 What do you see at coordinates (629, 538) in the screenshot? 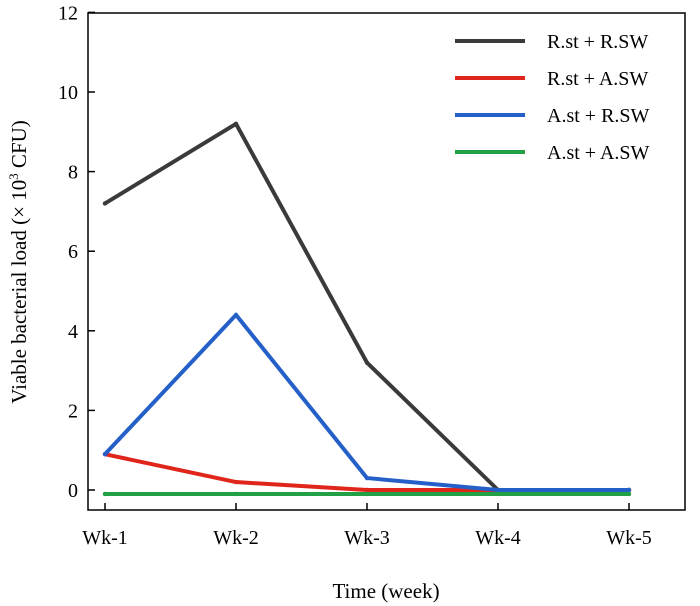
I see `x-tick-label: Wk-5` at bounding box center [629, 538].